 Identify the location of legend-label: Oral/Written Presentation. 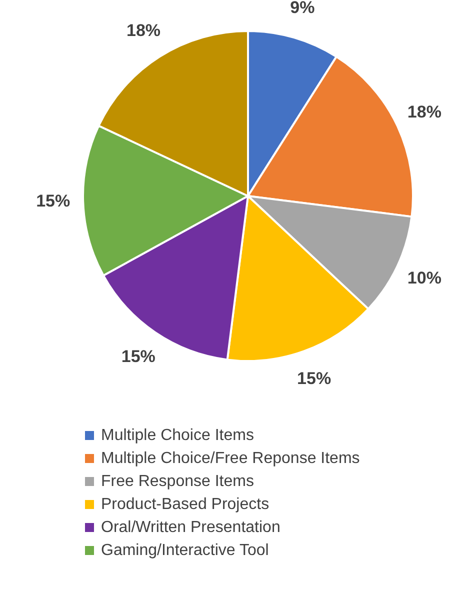
(190, 527).